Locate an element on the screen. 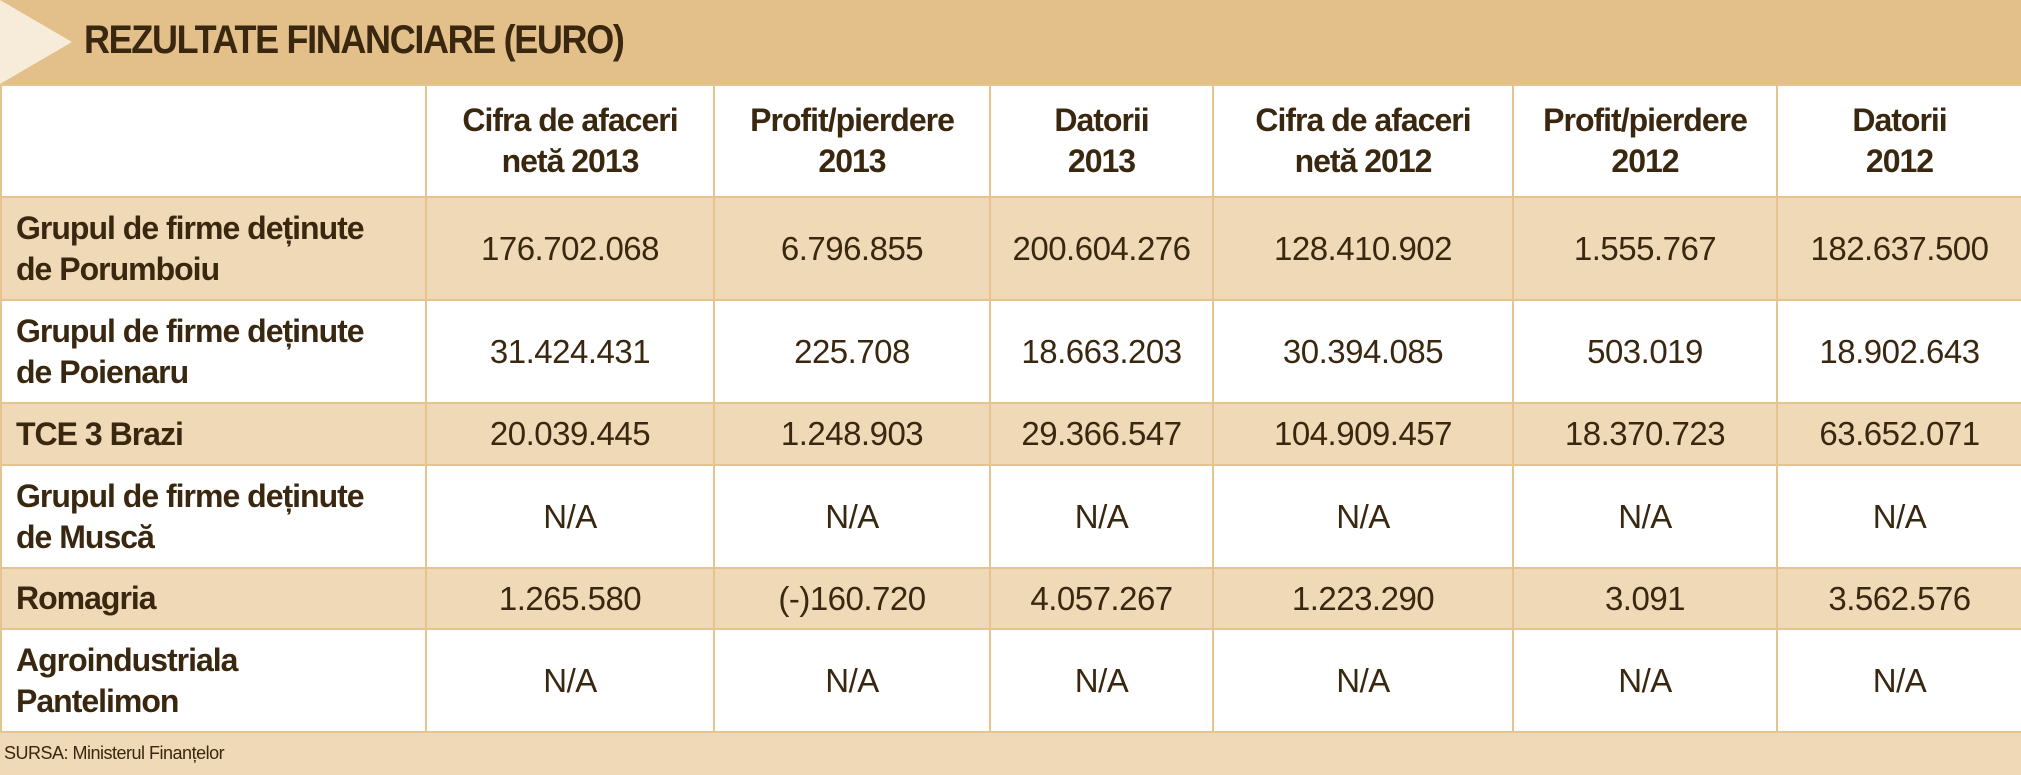 The height and width of the screenshot is (775, 2021). source: SURSA: Ministerul Finanțelor is located at coordinates (114, 753).